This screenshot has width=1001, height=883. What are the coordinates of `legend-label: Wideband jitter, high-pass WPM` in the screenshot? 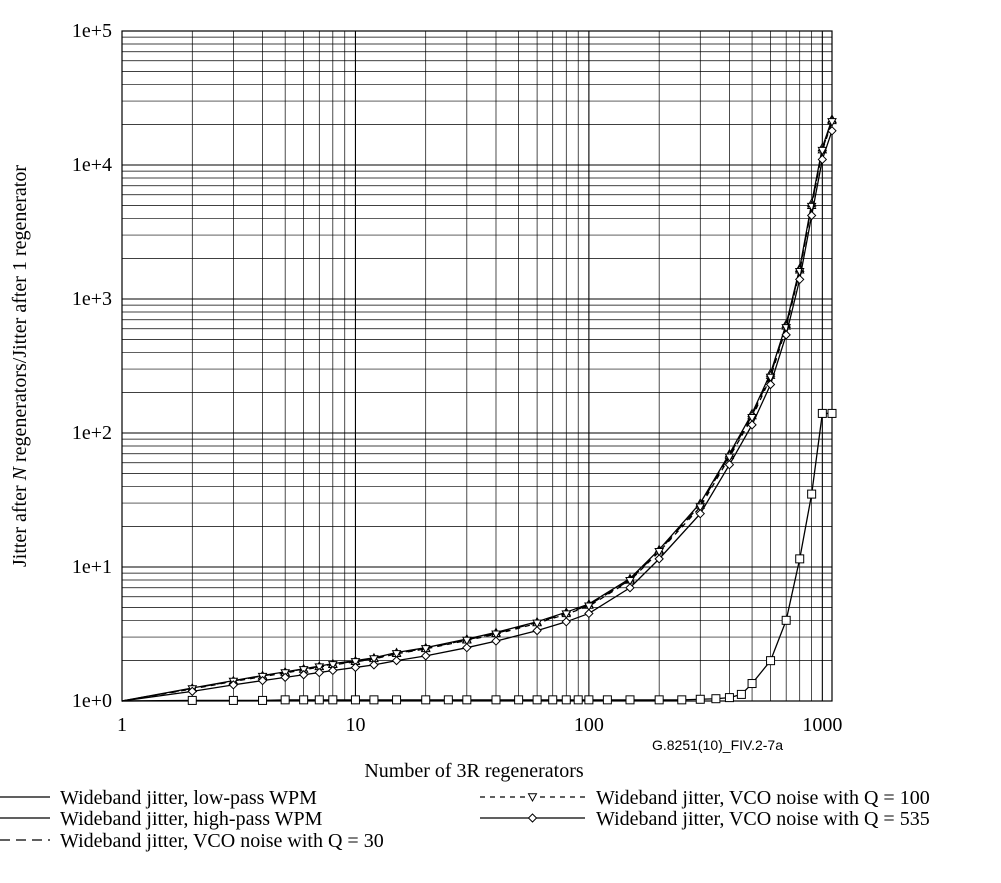 It's located at (191, 819).